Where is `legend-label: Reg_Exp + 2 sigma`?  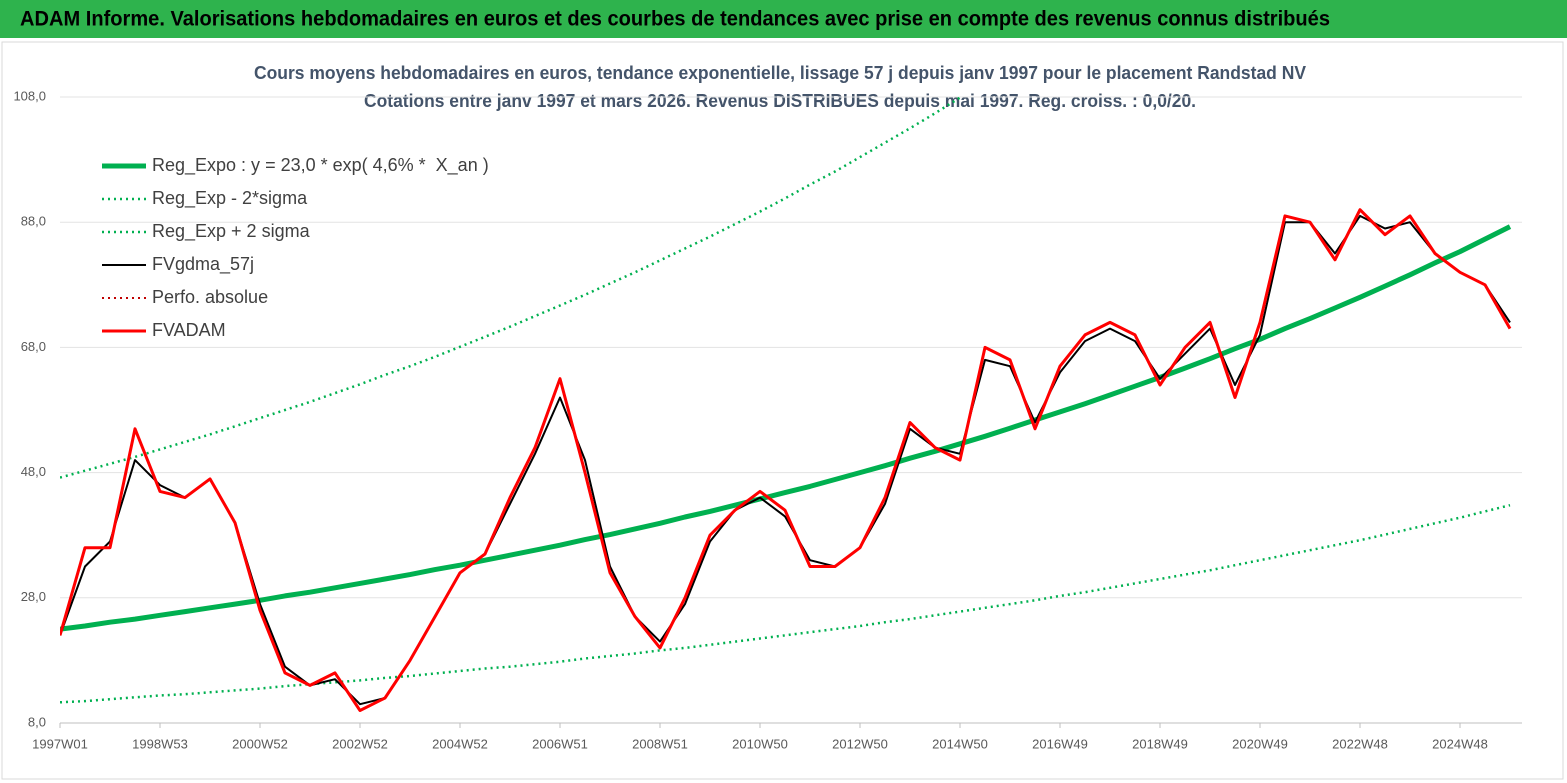 legend-label: Reg_Exp + 2 sigma is located at coordinates (231, 231).